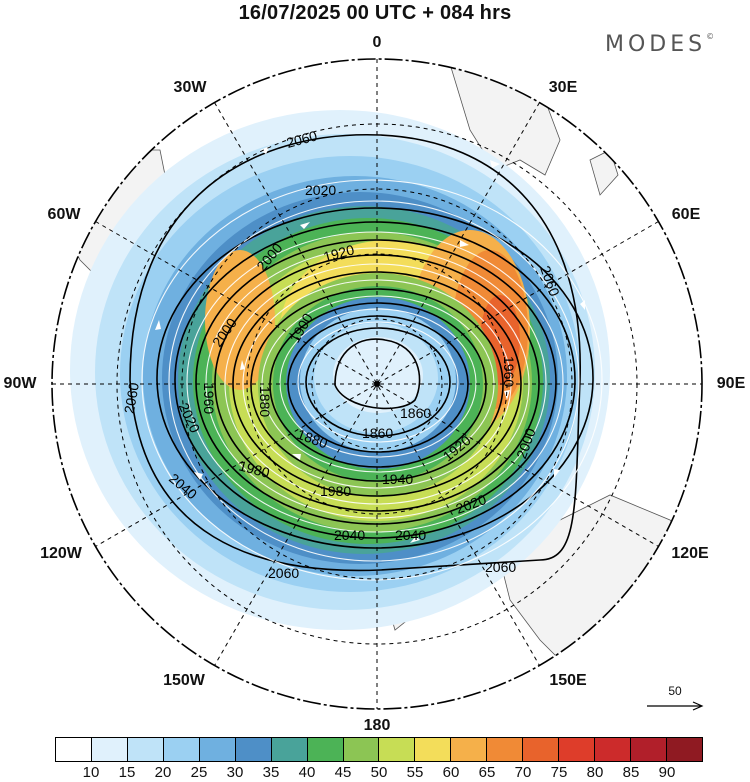  Describe the element at coordinates (451, 772) in the screenshot. I see `colorbar-tick-label: 60` at that location.